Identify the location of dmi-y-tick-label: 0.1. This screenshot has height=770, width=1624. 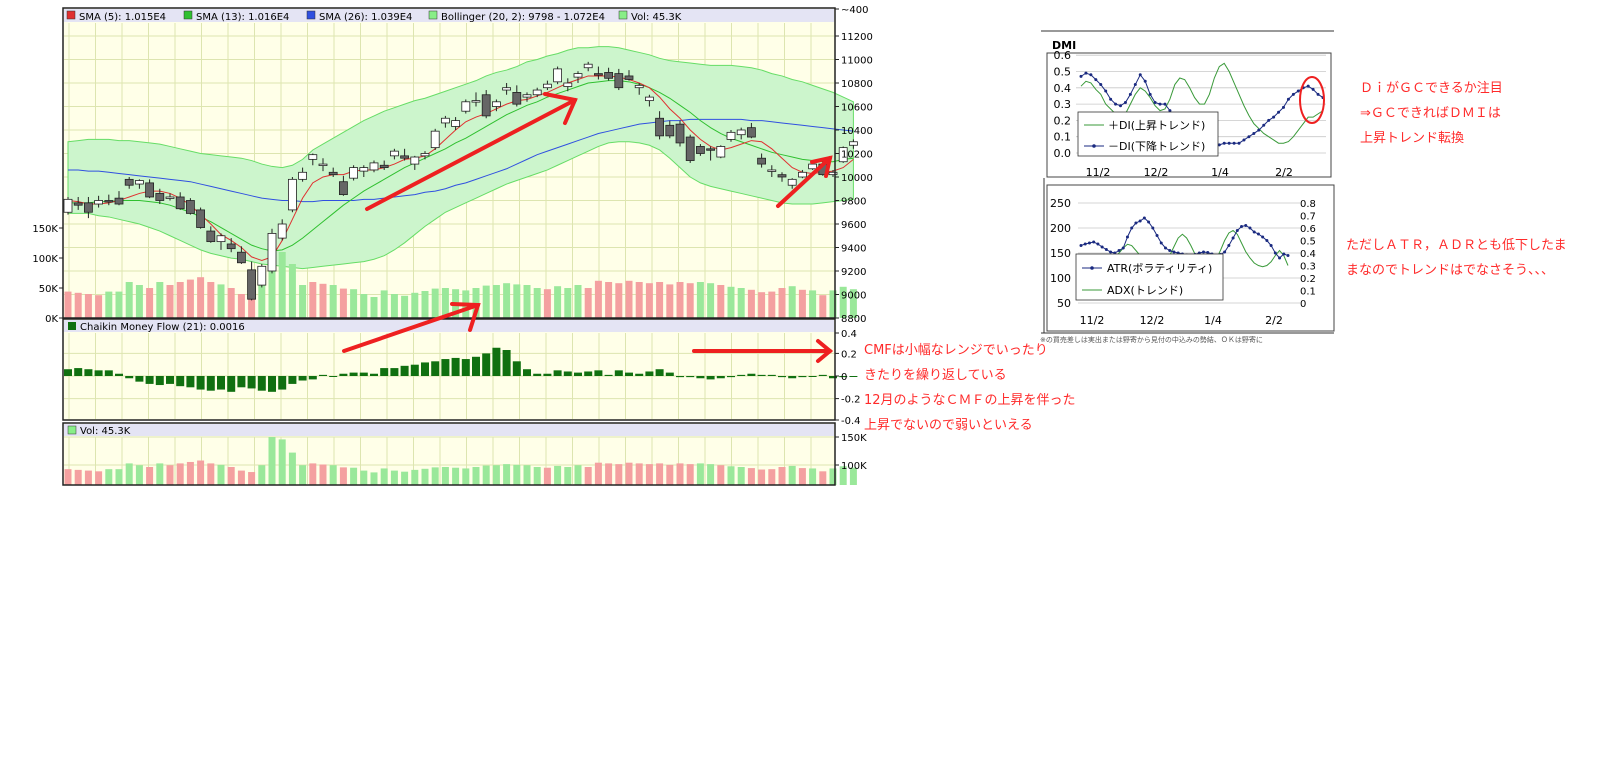
(1063, 137).